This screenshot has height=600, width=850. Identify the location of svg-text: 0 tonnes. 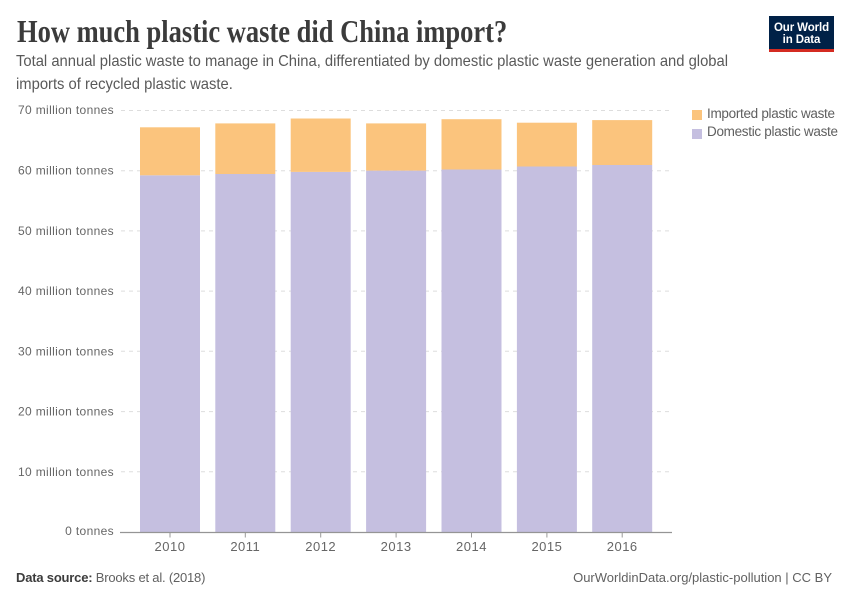
(89, 531).